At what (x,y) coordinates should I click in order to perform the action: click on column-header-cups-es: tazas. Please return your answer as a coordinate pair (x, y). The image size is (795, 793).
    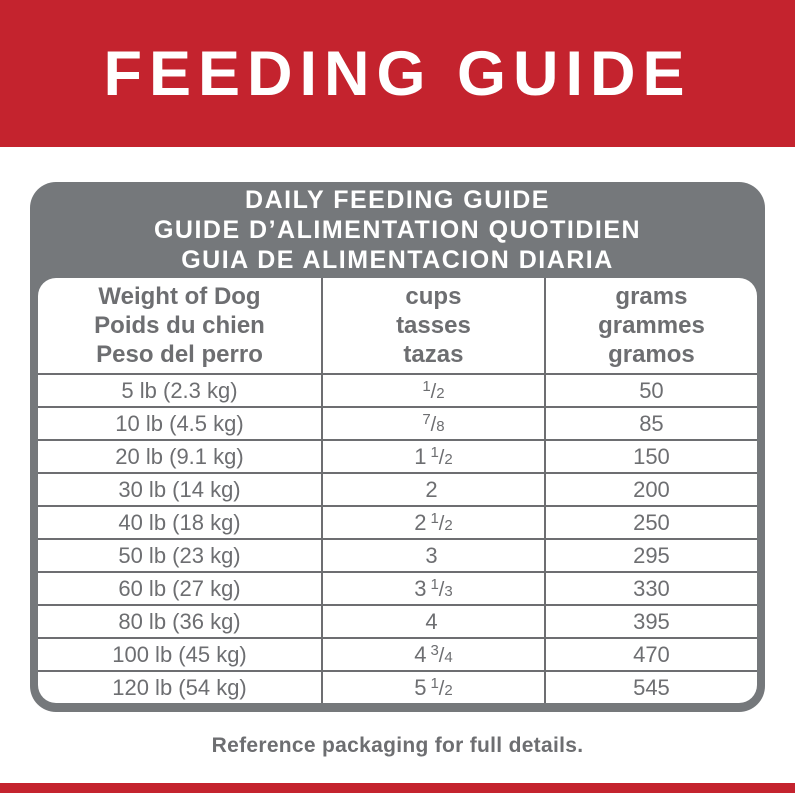
    Looking at the image, I should click on (433, 354).